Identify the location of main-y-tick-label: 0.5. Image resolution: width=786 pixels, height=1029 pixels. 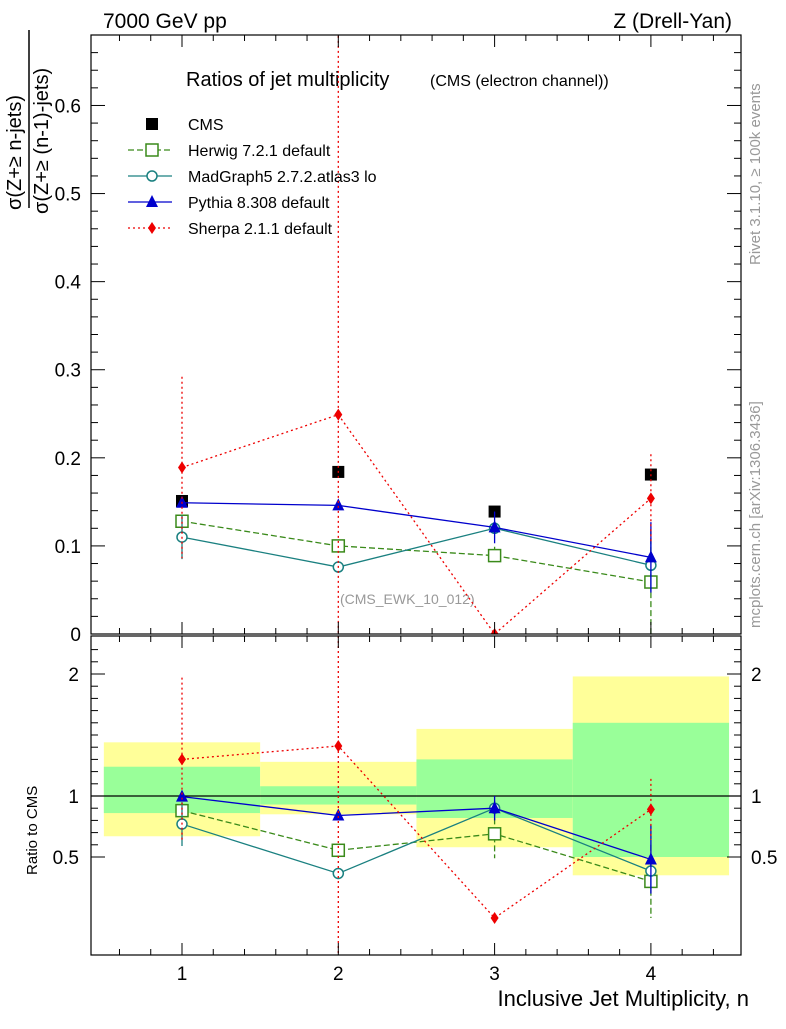
(68, 195).